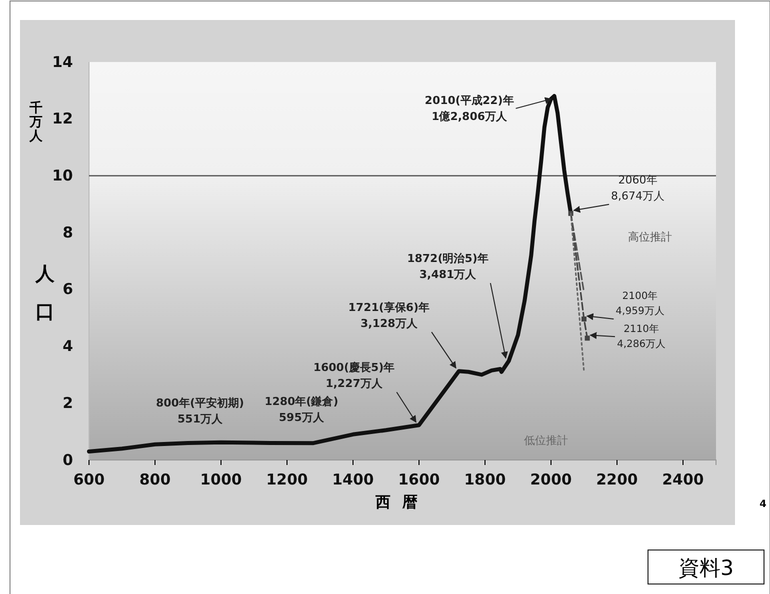 Image resolution: width=770 pixels, height=594 pixels. What do you see at coordinates (763, 504) in the screenshot?
I see `text: 4` at bounding box center [763, 504].